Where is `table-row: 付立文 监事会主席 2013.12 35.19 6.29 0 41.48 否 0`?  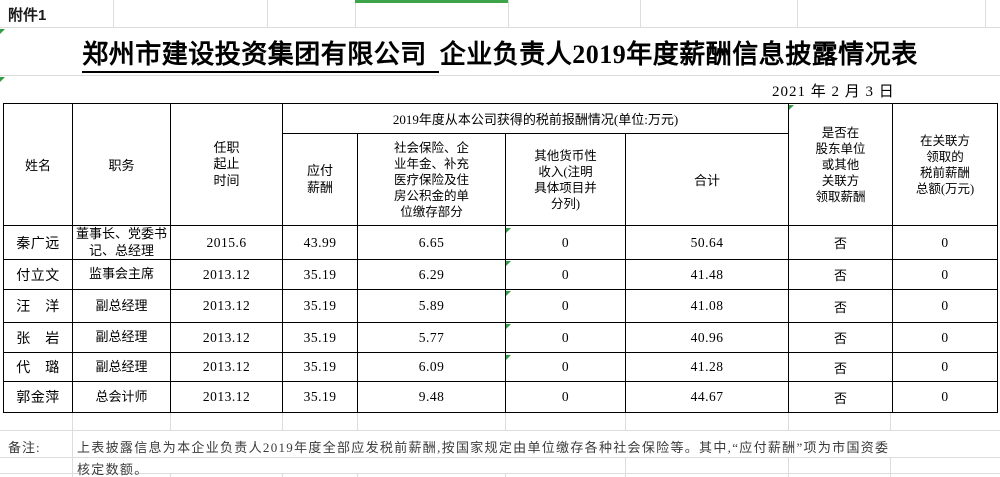
table-row: 付立文 监事会主席 2013.12 35.19 6.29 0 41.48 否 0 is located at coordinates (501, 274).